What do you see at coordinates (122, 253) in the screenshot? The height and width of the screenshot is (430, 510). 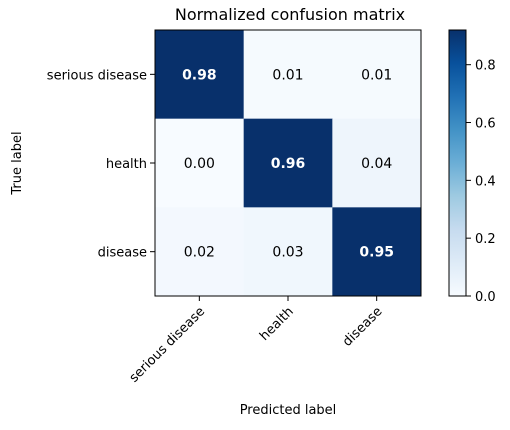 I see `y-tick-label: disease` at bounding box center [122, 253].